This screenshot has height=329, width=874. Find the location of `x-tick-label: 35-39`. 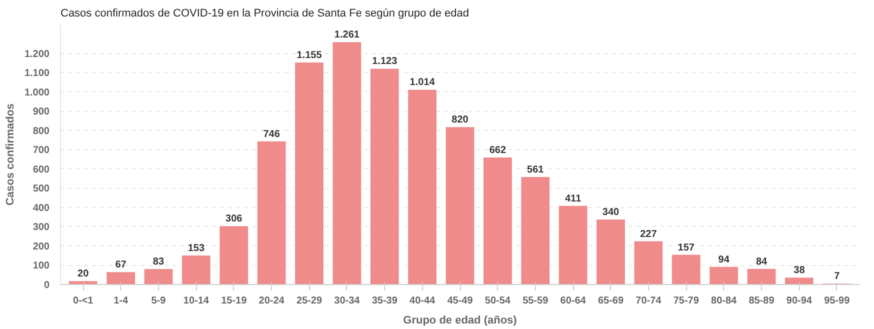

x-tick-label: 35-39 is located at coordinates (385, 301).